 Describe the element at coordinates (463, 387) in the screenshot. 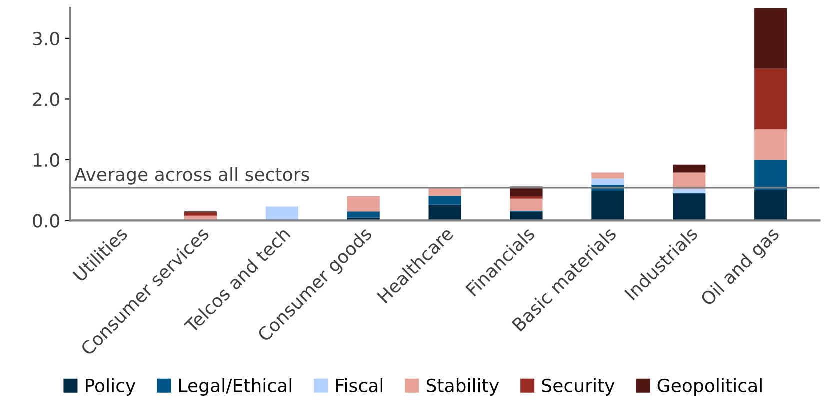

I see `legend-label: Stability` at that location.